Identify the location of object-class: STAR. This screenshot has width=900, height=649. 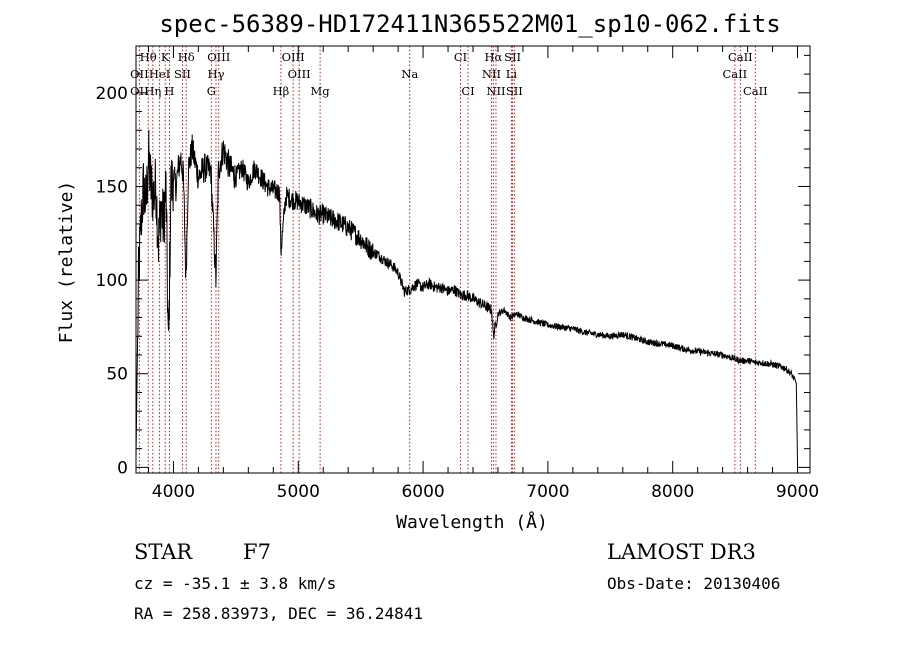
(163, 552).